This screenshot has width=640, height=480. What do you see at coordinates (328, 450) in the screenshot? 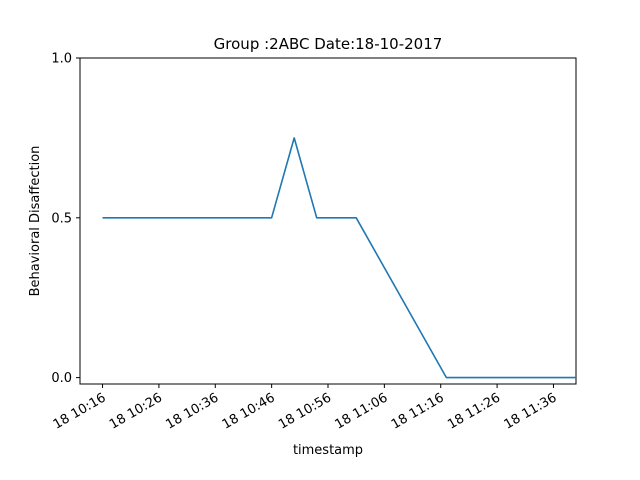
I see `x-axis-label: timestamp` at bounding box center [328, 450].